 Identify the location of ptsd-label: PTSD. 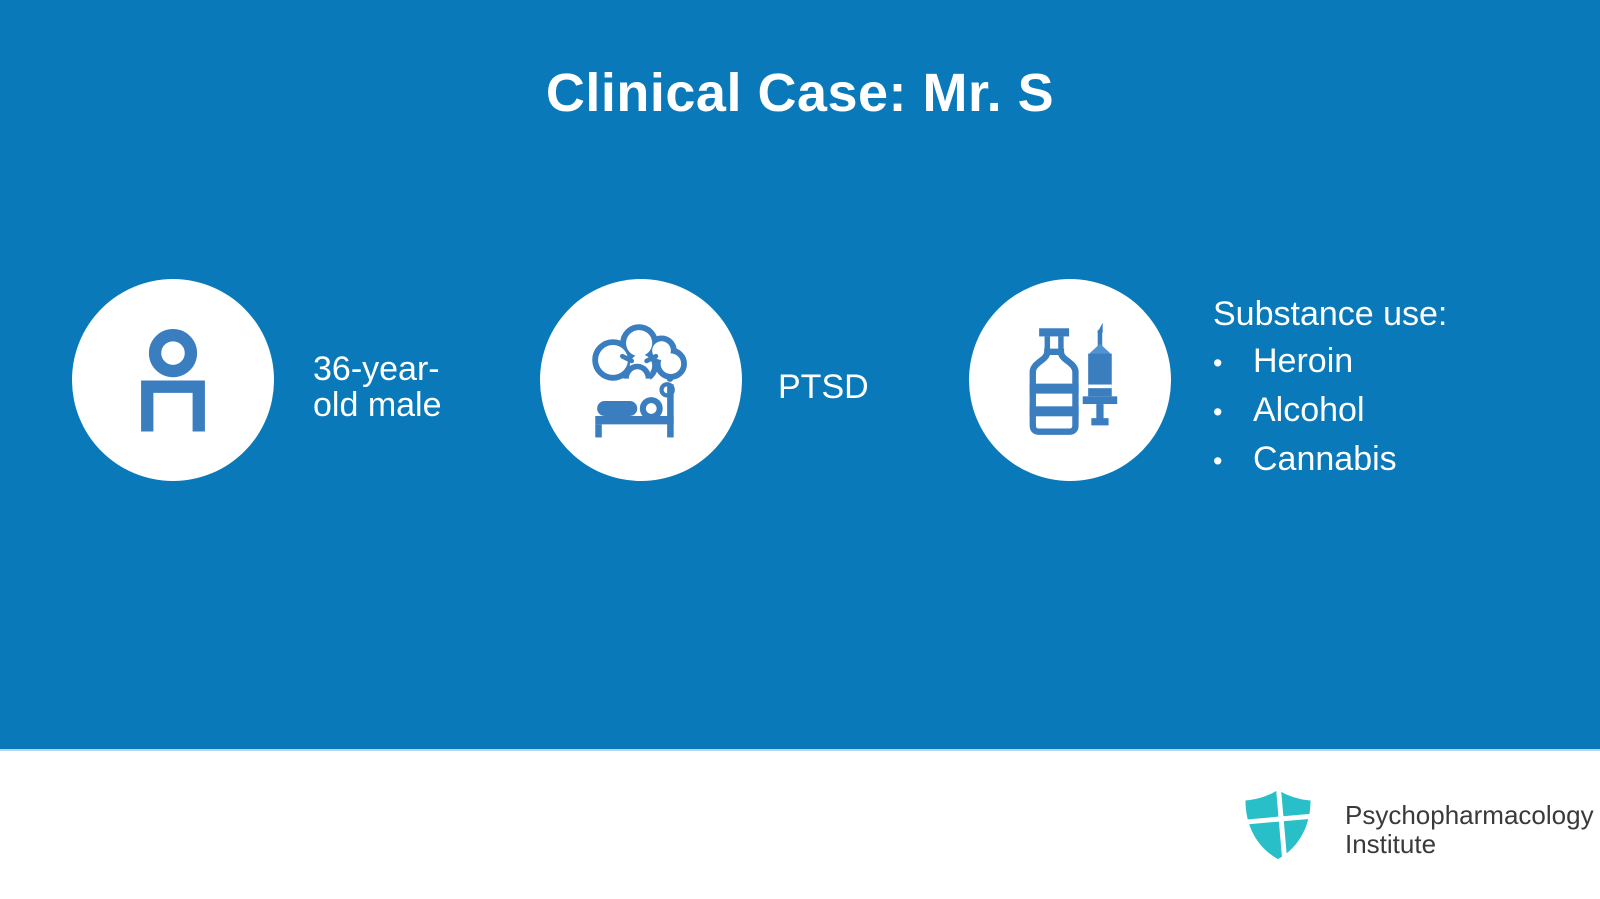
(823, 387).